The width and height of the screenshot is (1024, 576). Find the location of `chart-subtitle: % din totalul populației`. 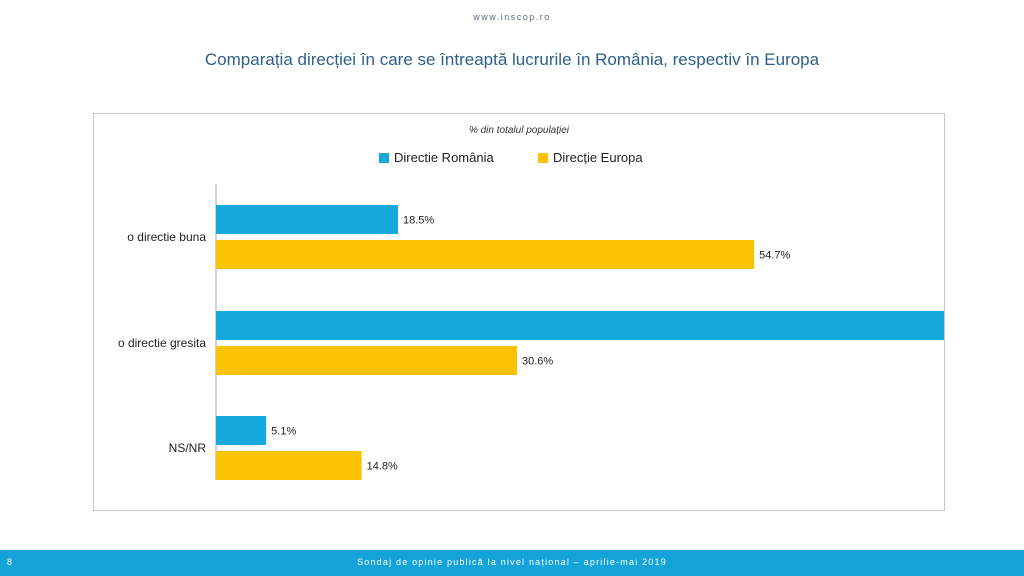

chart-subtitle: % din totalul populației is located at coordinates (519, 130).